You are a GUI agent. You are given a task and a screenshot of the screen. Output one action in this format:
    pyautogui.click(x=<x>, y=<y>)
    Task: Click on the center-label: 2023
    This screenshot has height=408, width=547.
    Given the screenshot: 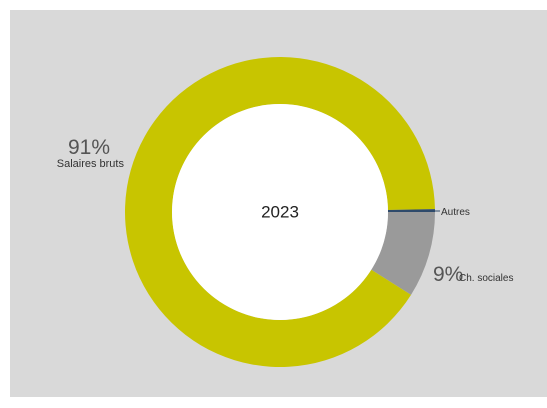 What is the action you would take?
    pyautogui.click(x=280, y=211)
    